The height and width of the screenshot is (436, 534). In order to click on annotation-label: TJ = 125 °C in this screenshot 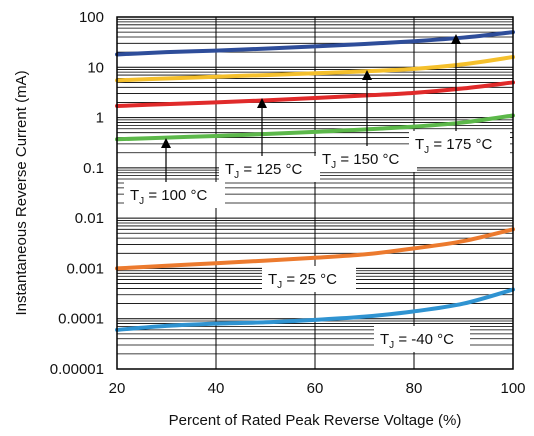, I will do `click(263, 171)`.